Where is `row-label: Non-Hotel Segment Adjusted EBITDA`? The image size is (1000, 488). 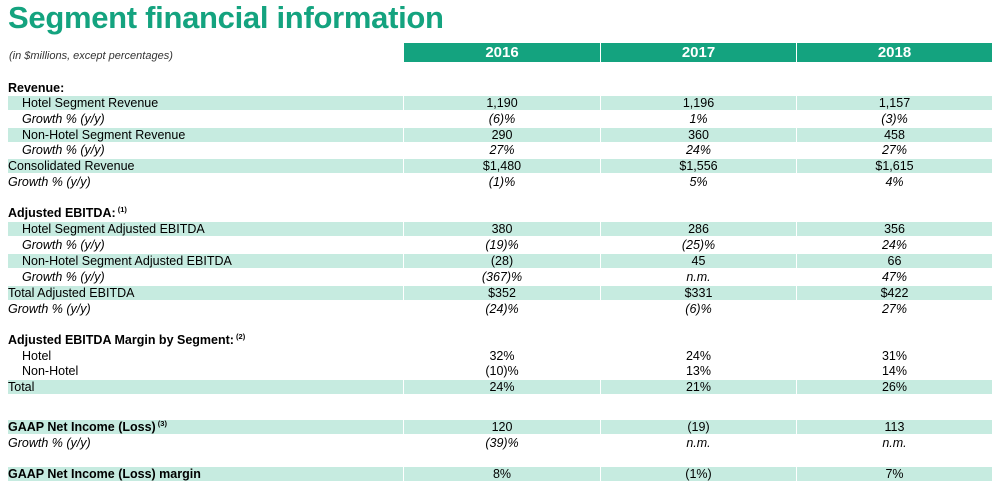 row-label: Non-Hotel Segment Adjusted EBITDA is located at coordinates (205, 261).